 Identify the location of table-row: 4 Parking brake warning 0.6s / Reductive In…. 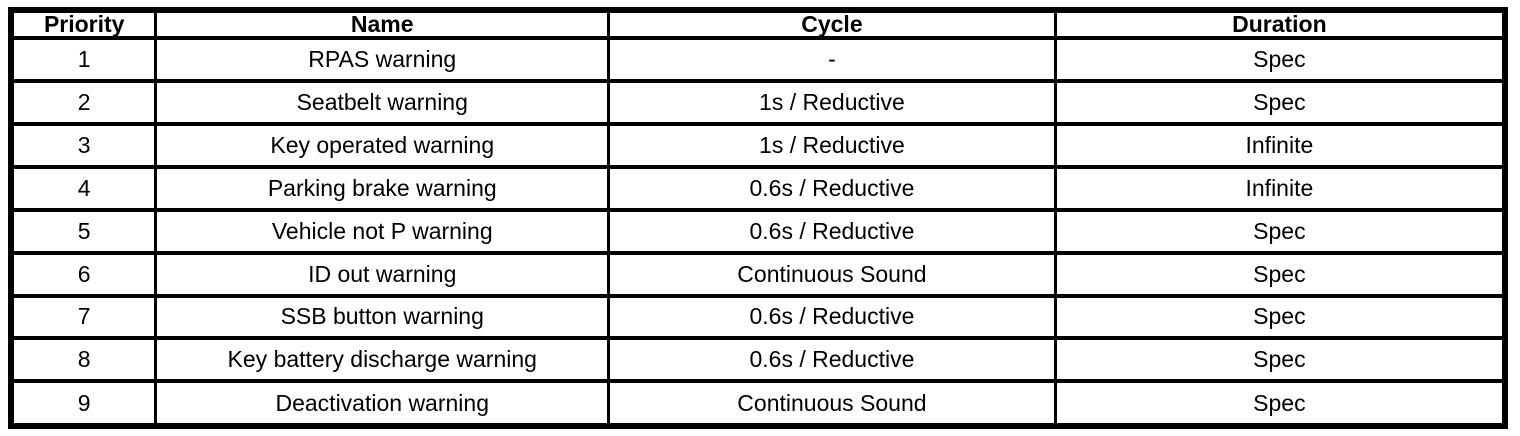
(758, 188).